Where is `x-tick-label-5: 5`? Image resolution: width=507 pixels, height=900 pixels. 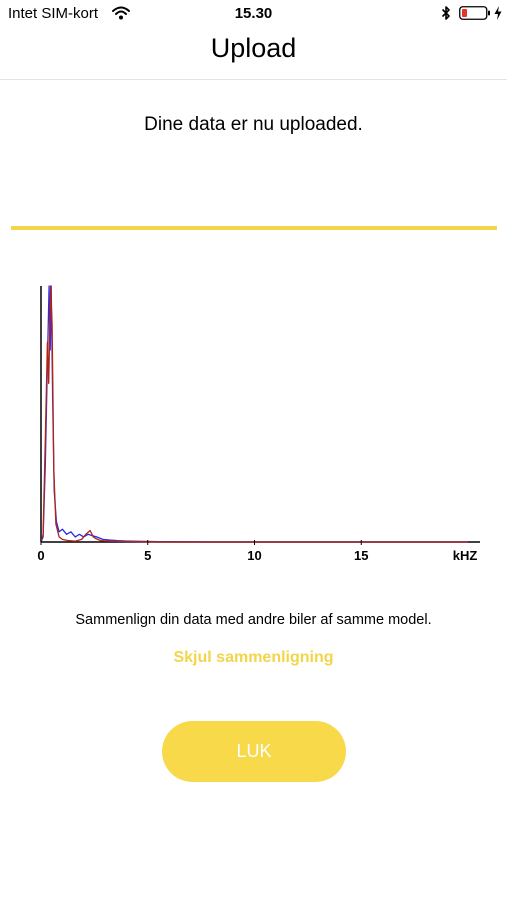 x-tick-label-5: 5 is located at coordinates (147, 555).